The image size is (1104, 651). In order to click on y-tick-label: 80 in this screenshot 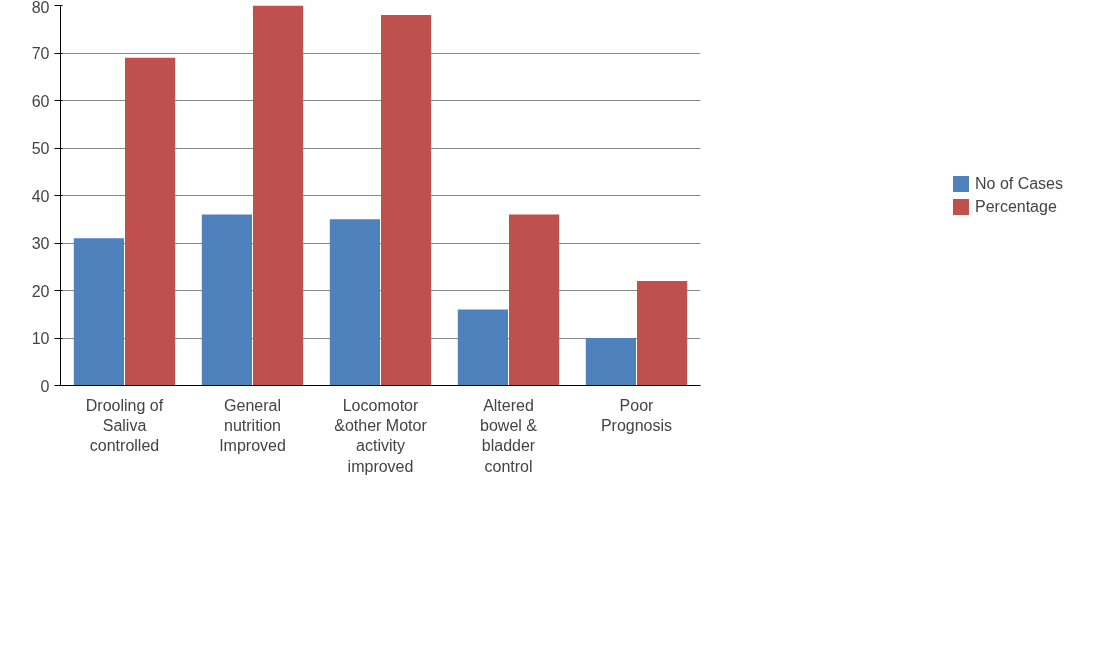, I will do `click(40, 8)`.